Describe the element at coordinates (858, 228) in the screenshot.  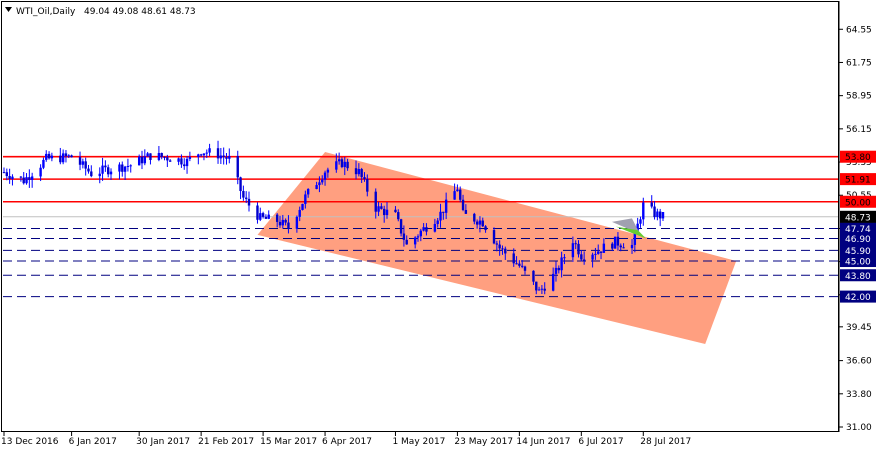
I see `support-price-tag: 47.74` at that location.